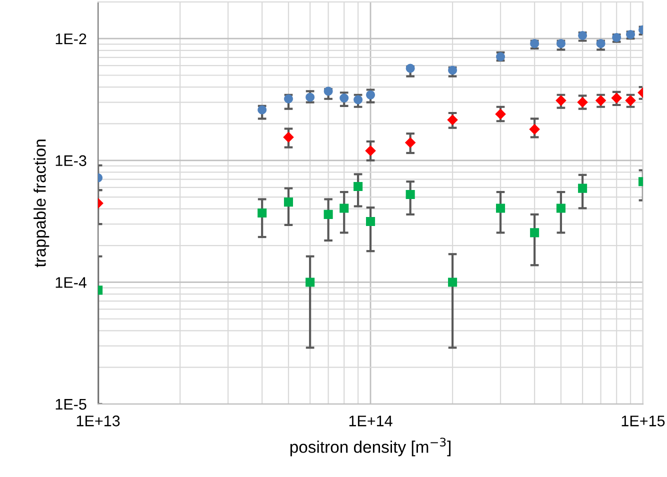 The height and width of the screenshot is (477, 667). I want to click on x-tick-label: 1E+14, so click(370, 421).